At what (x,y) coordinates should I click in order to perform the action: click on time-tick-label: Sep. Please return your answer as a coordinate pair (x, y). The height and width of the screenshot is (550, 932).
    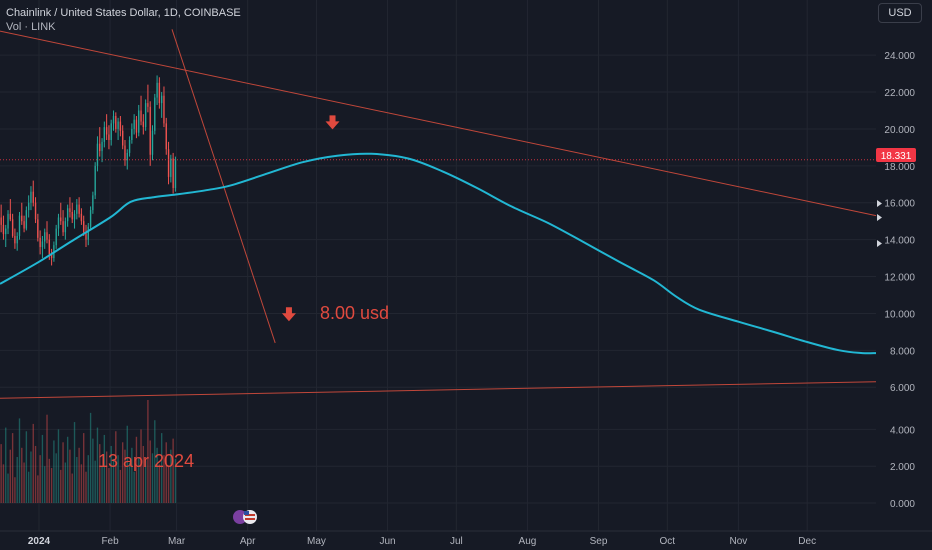
    Looking at the image, I should click on (599, 541).